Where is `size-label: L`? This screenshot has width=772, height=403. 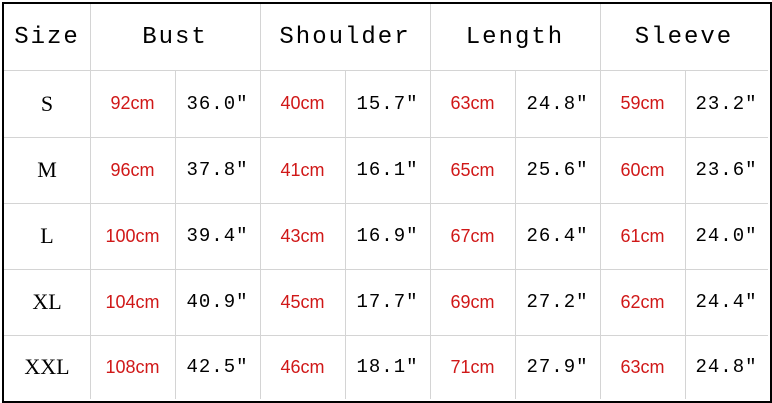
size-label: L is located at coordinates (47, 235).